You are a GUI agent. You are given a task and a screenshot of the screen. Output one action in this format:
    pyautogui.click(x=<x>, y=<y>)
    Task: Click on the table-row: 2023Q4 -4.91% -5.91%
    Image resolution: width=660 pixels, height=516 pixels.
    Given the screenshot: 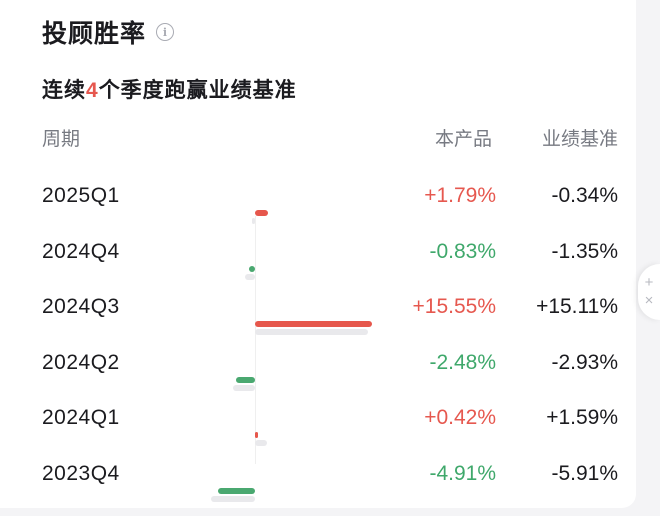 What is the action you would take?
    pyautogui.click(x=318, y=488)
    